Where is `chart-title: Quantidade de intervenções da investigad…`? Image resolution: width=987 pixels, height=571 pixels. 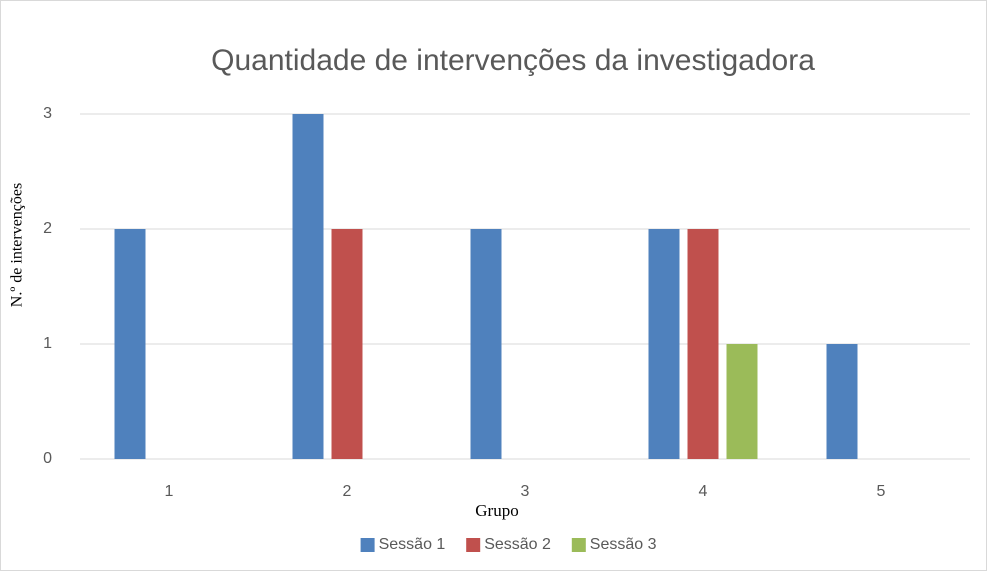
chart-title: Quantidade de intervenções da investigad… is located at coordinates (513, 60).